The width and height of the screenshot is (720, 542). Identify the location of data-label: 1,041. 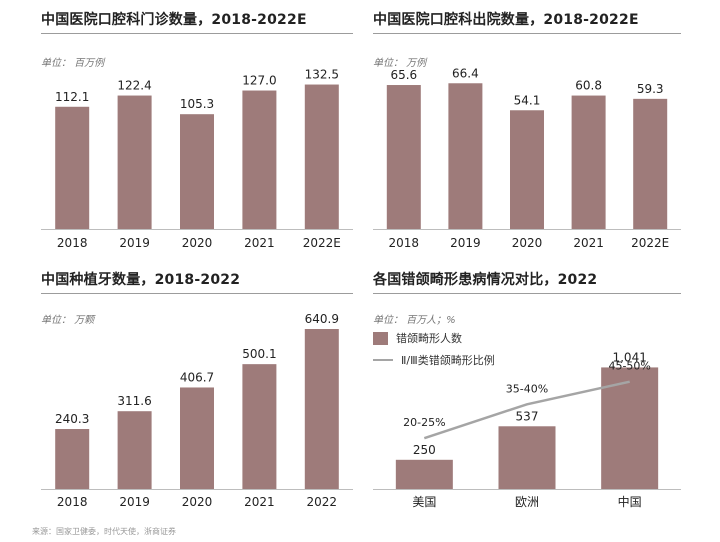
(629, 357).